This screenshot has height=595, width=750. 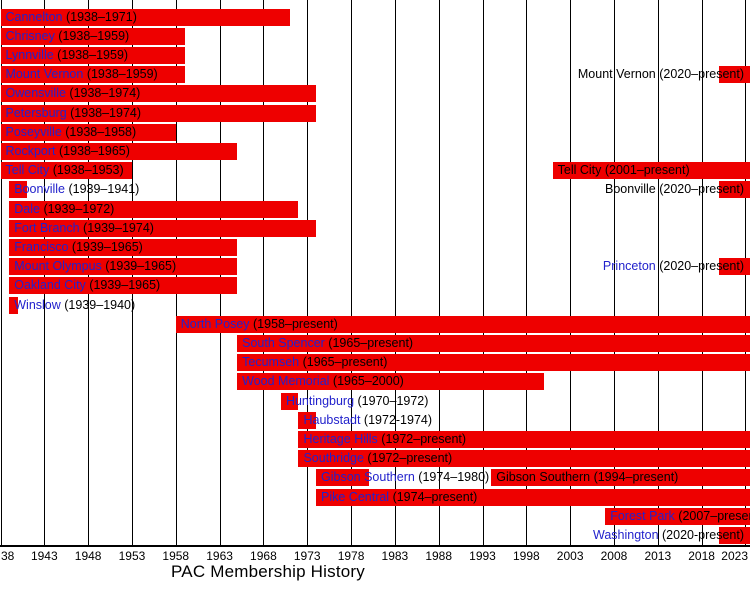 What do you see at coordinates (132, 556) in the screenshot?
I see `tick-label-1953: 1953` at bounding box center [132, 556].